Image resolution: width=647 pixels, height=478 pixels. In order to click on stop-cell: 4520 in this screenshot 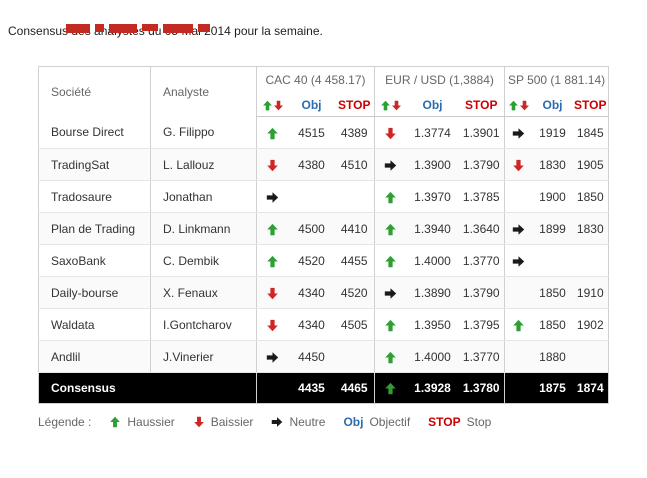, I will do `click(354, 292)`.